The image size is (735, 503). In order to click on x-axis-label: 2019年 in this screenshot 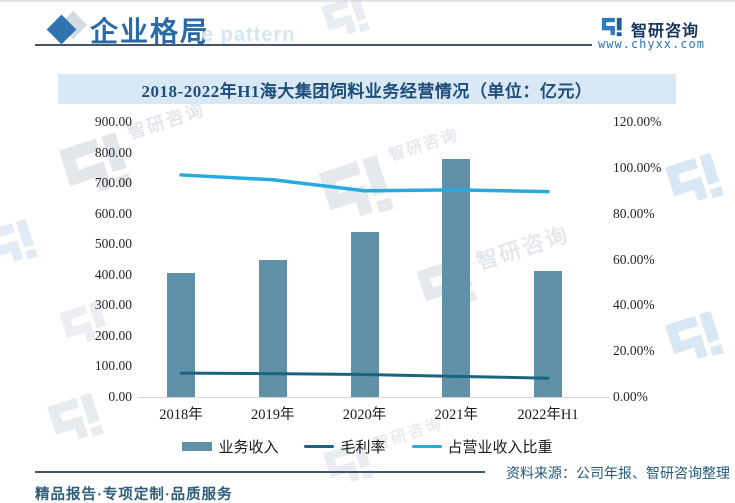, I will do `click(273, 415)`.